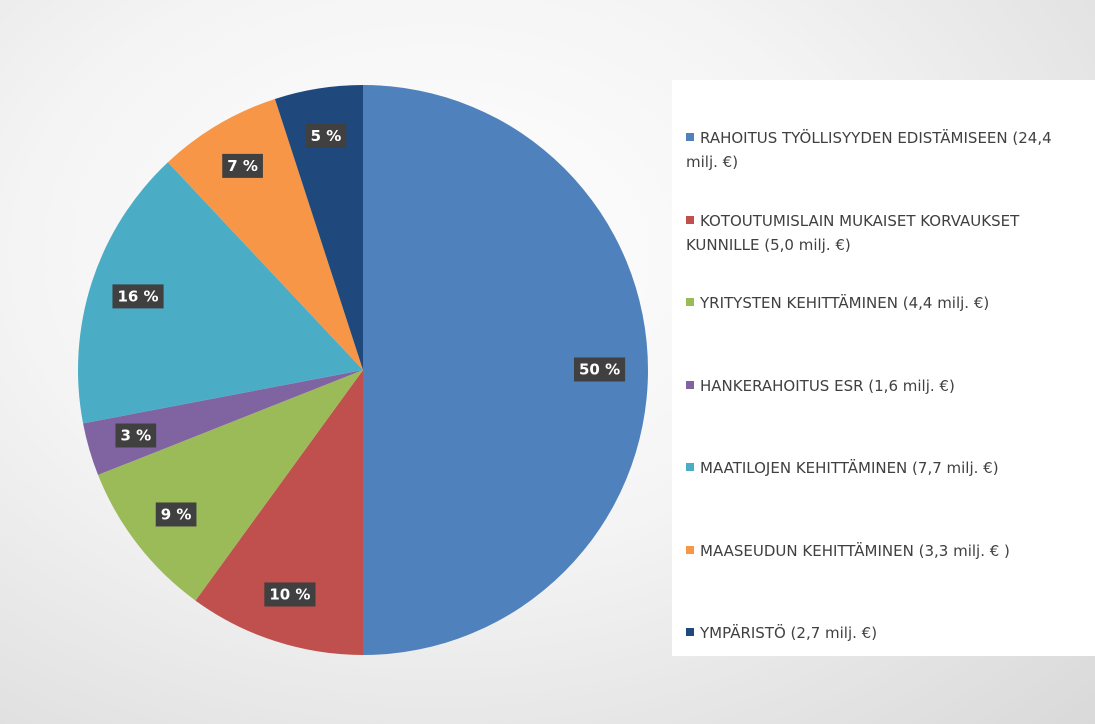 This screenshot has width=1095, height=724. Describe the element at coordinates (789, 633) in the screenshot. I see `legend-label: YMPÄRISTÖ (2,7 milj. €)` at that location.